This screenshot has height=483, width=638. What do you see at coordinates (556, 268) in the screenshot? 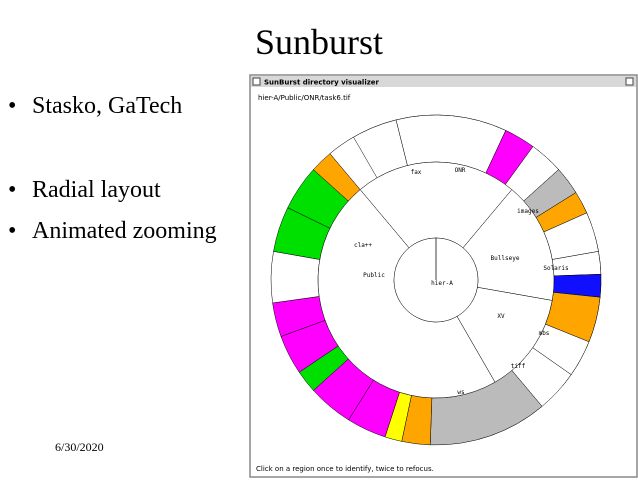
I see `node-label: Solaris` at bounding box center [556, 268].